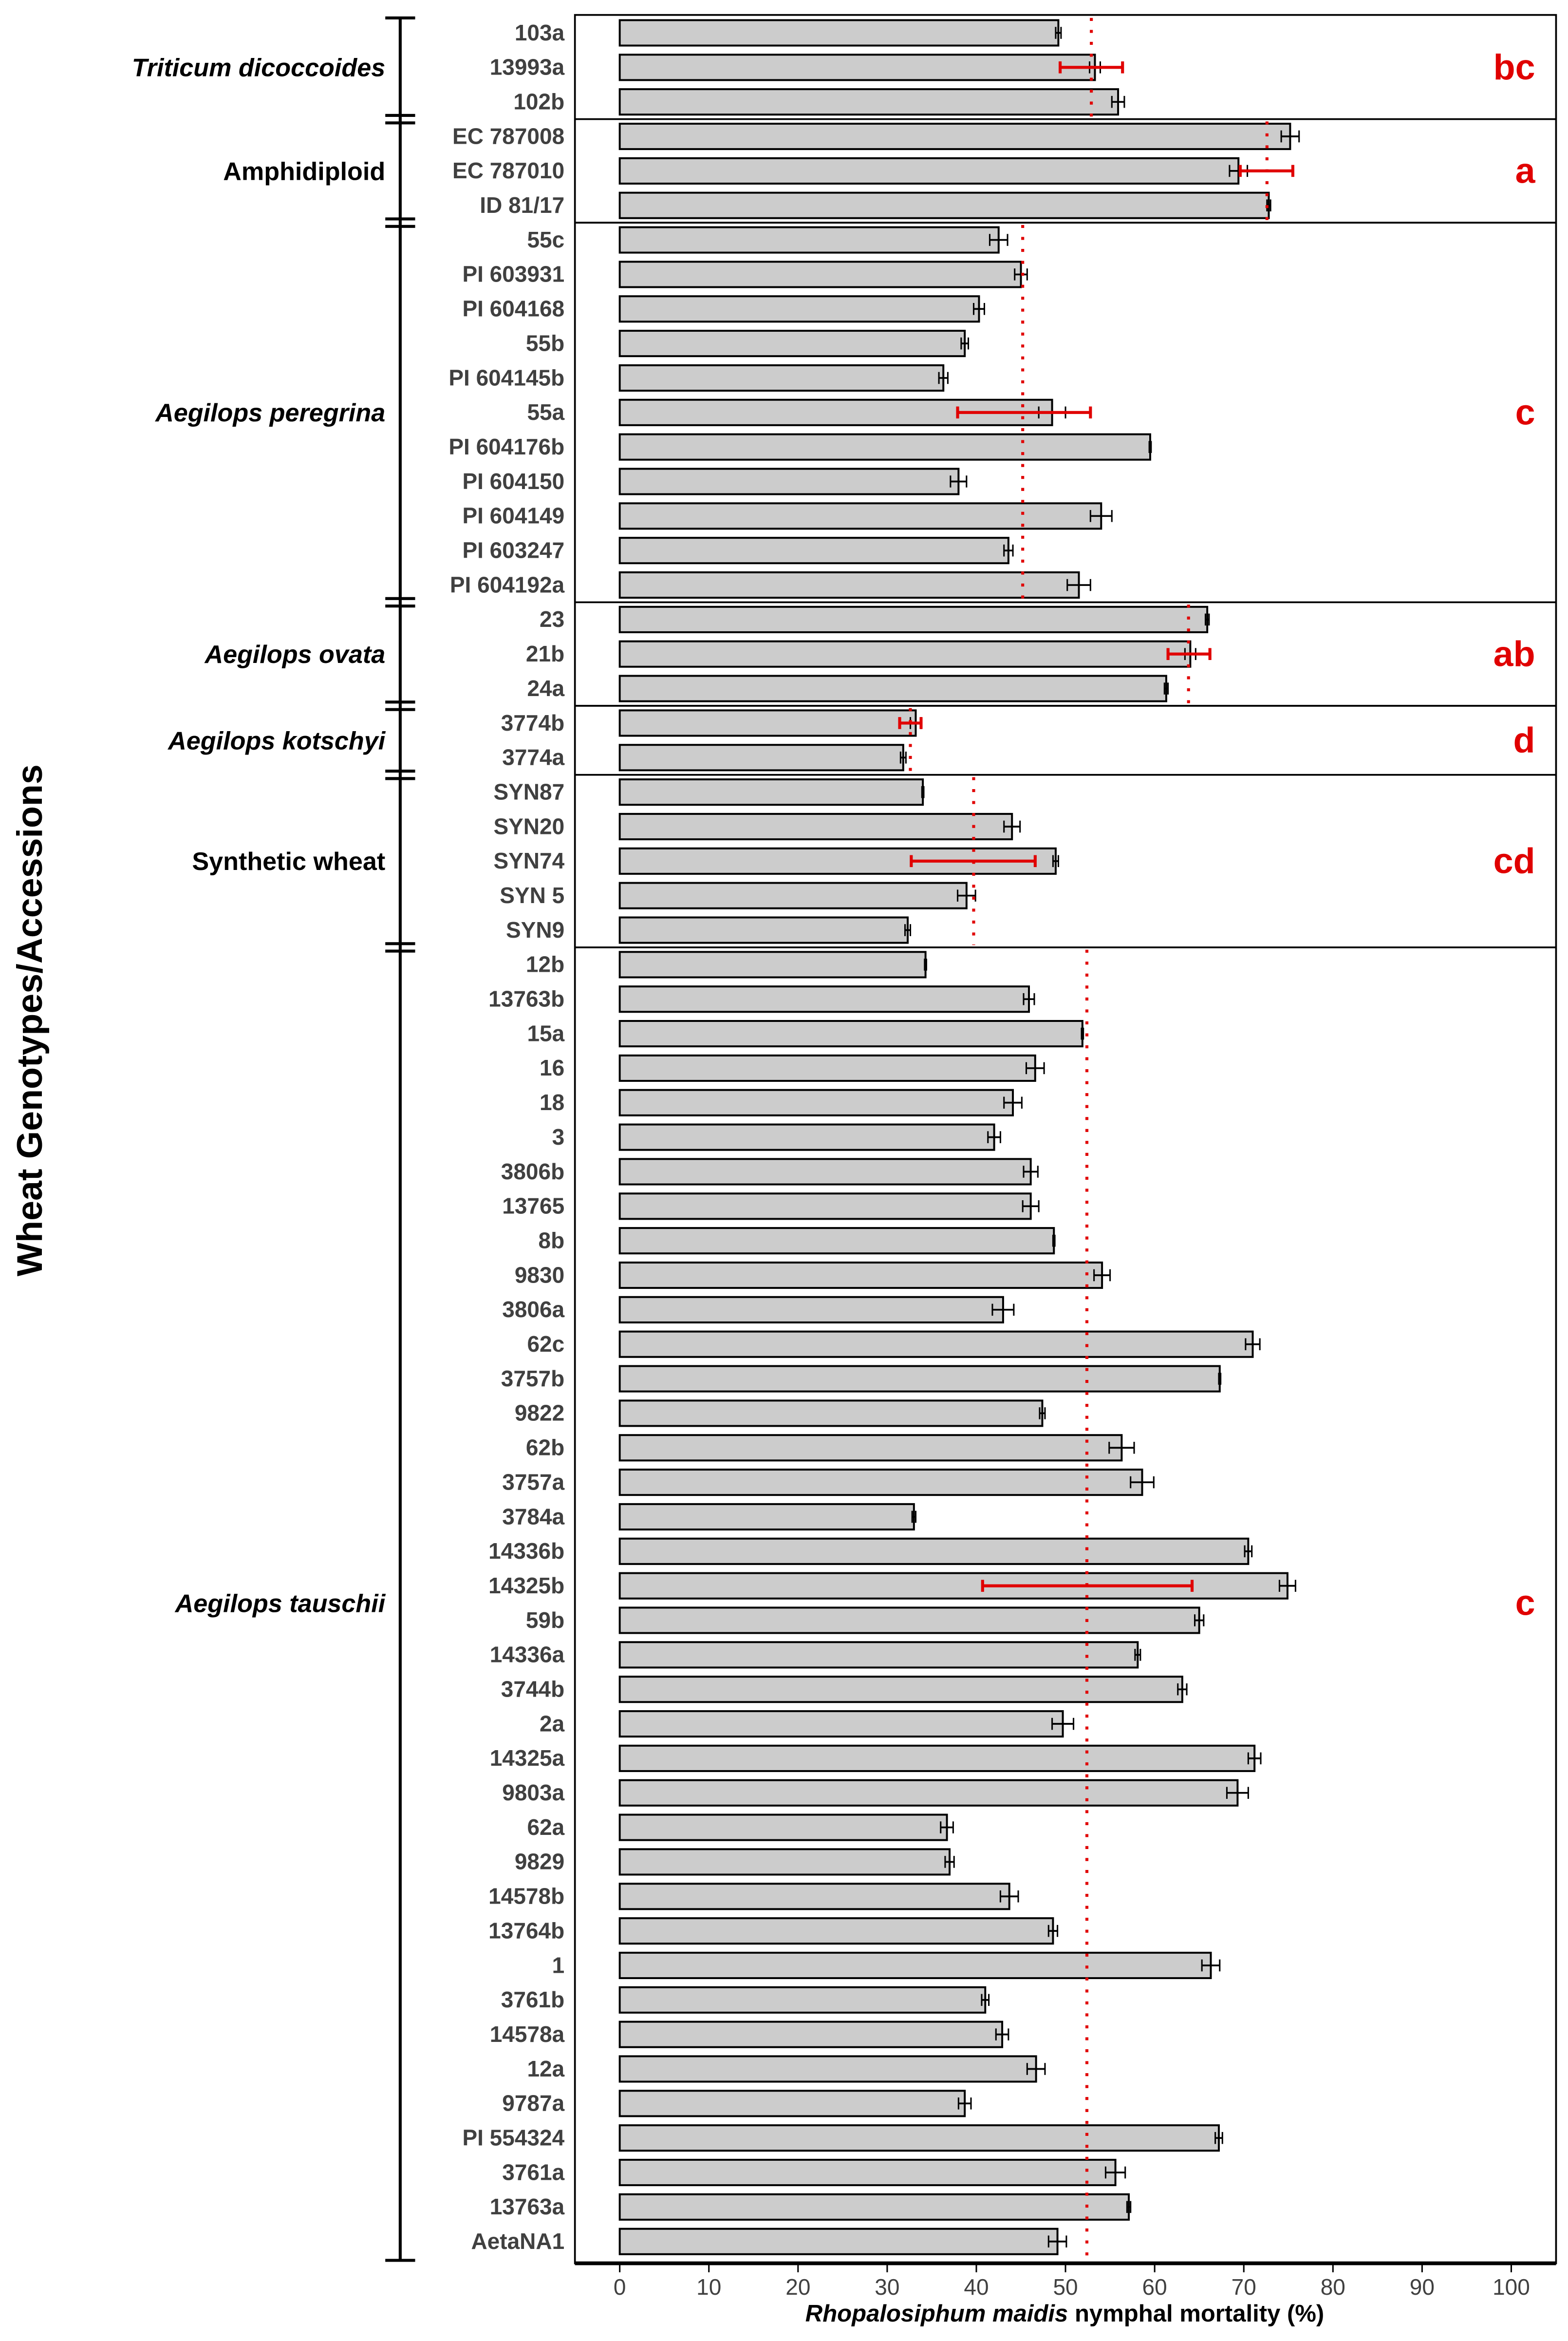  I want to click on accession-label: 14325a, so click(527, 1758).